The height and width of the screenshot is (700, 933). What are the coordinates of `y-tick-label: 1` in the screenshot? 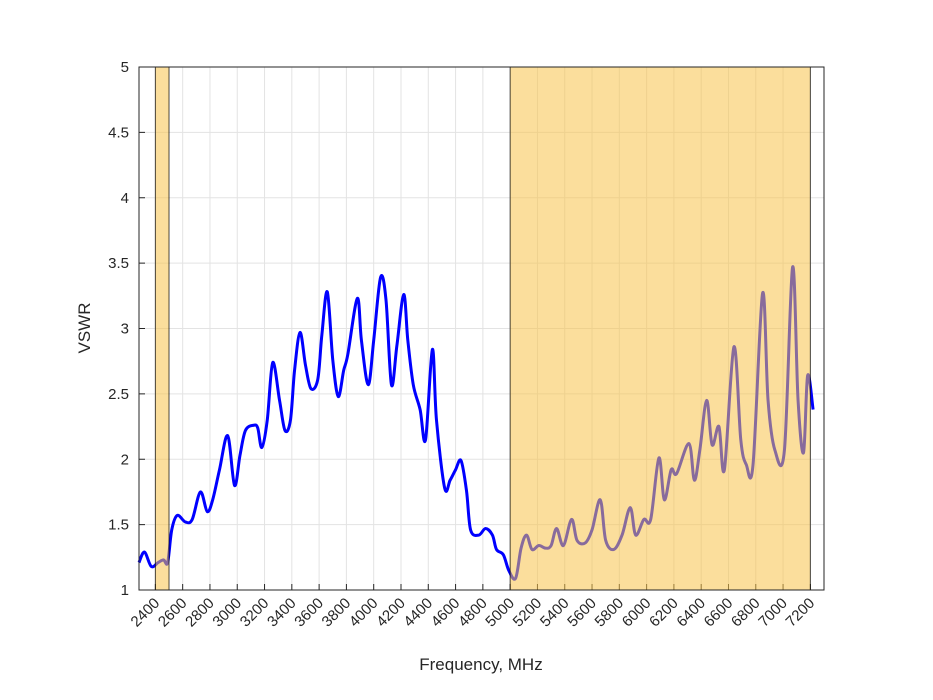 It's located at (125, 590).